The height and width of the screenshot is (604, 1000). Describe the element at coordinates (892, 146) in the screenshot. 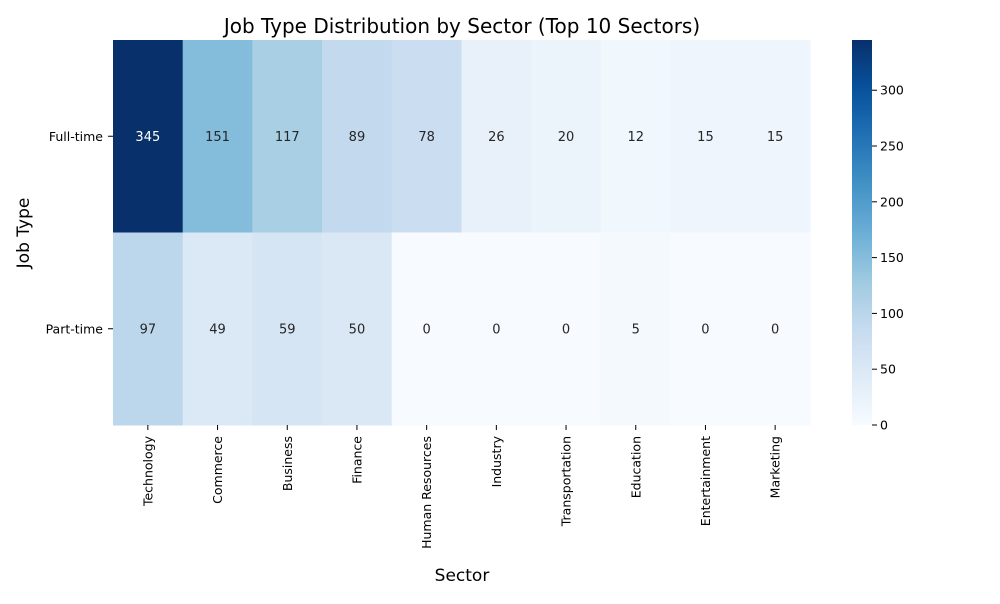

I see `colorbar-tick-label: 250` at that location.